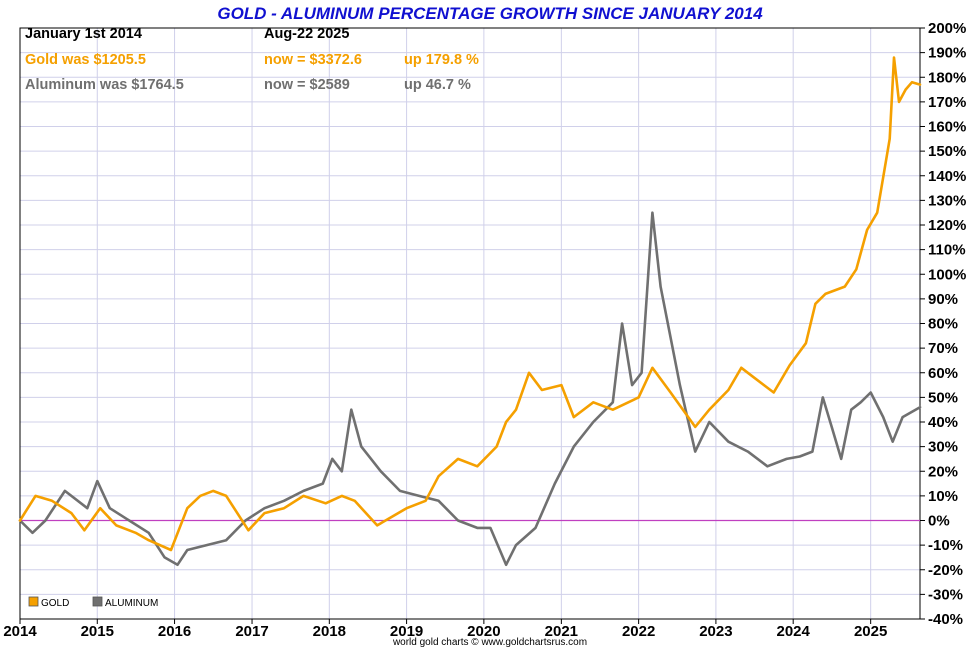 Image resolution: width=980 pixels, height=650 pixels. I want to click on legend: GOLD ALUMINUM, so click(93, 602).